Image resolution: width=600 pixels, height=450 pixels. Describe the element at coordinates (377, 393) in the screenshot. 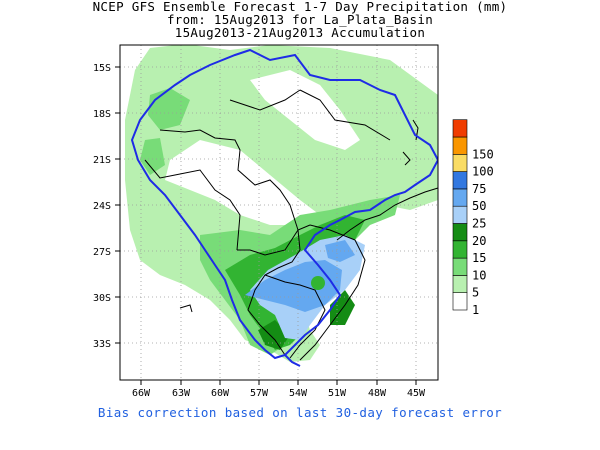

I see `x-tick-label: 48W` at that location.